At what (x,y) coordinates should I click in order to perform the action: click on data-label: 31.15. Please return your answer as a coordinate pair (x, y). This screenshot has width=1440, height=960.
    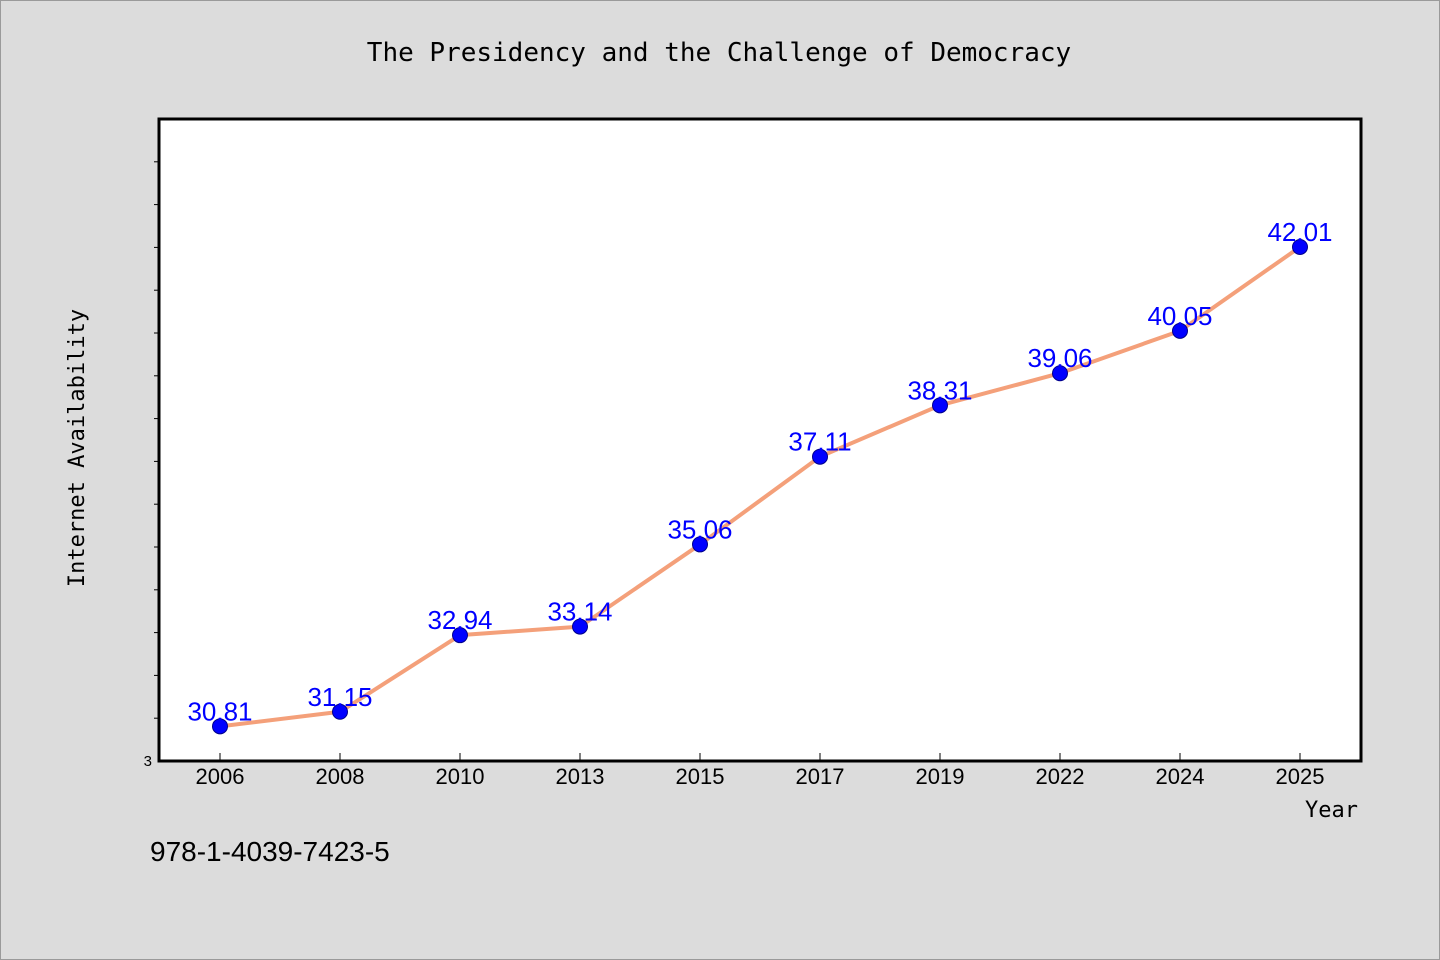
    Looking at the image, I should click on (339, 697).